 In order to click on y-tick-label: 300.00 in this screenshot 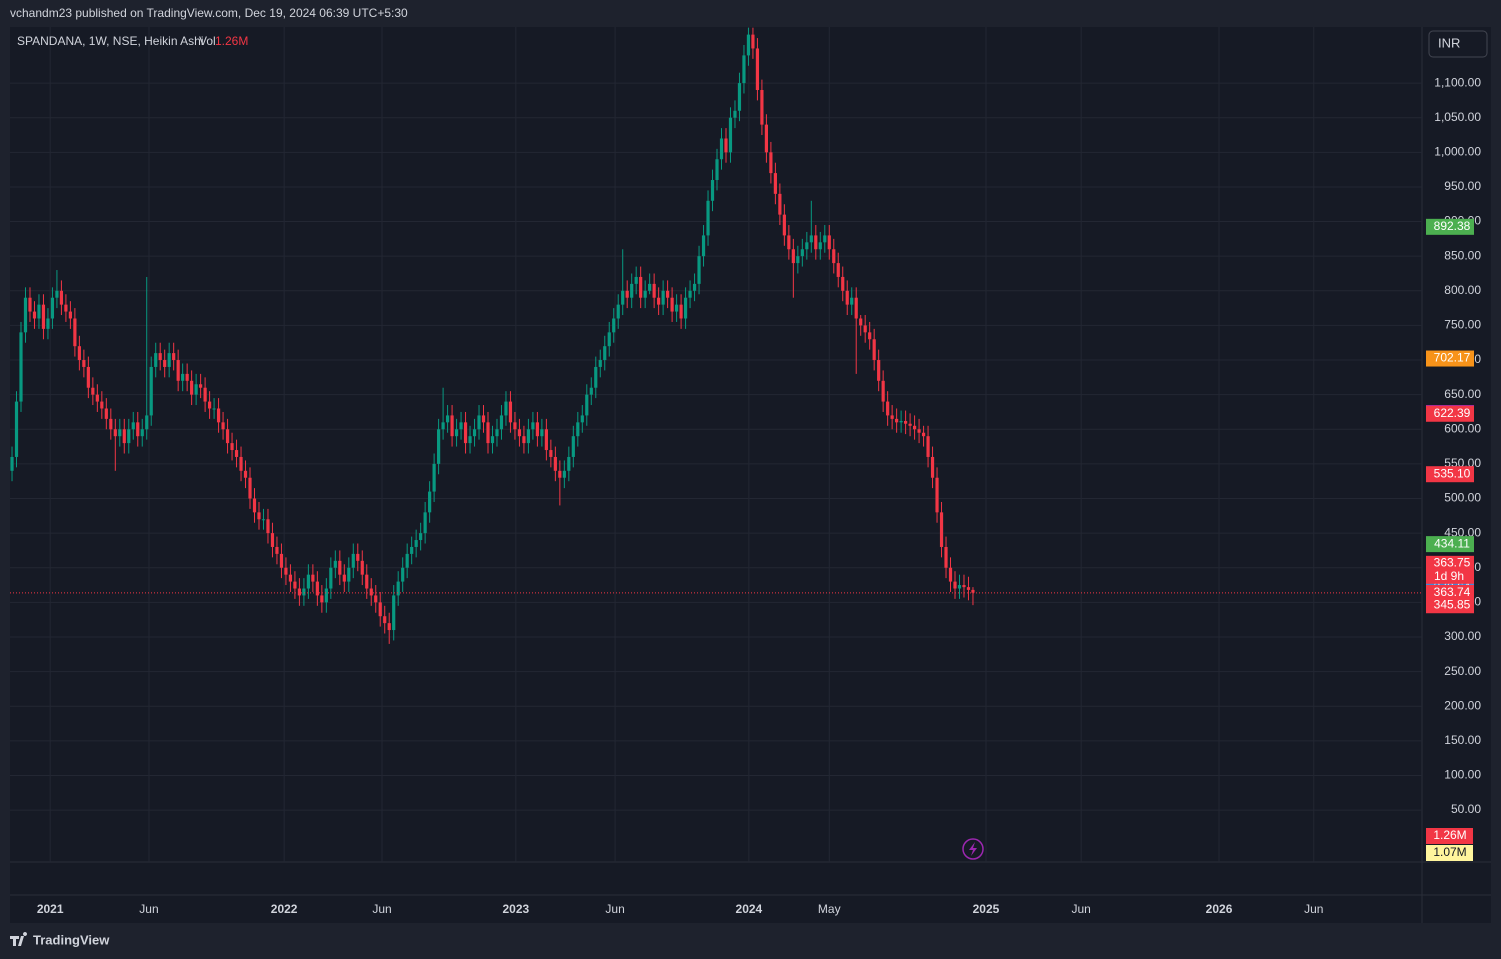, I will do `click(1462, 636)`.